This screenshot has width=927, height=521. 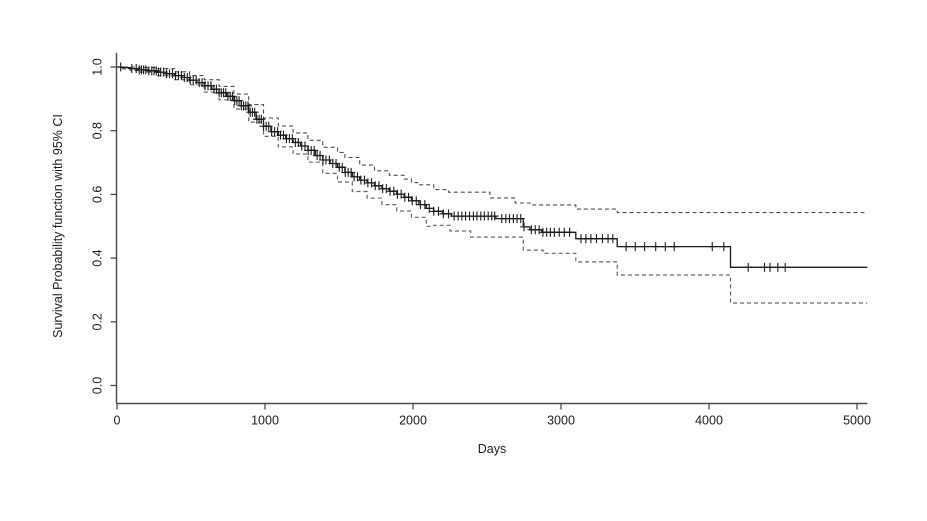 What do you see at coordinates (98, 66) in the screenshot?
I see `y-tick-label: 1.0` at bounding box center [98, 66].